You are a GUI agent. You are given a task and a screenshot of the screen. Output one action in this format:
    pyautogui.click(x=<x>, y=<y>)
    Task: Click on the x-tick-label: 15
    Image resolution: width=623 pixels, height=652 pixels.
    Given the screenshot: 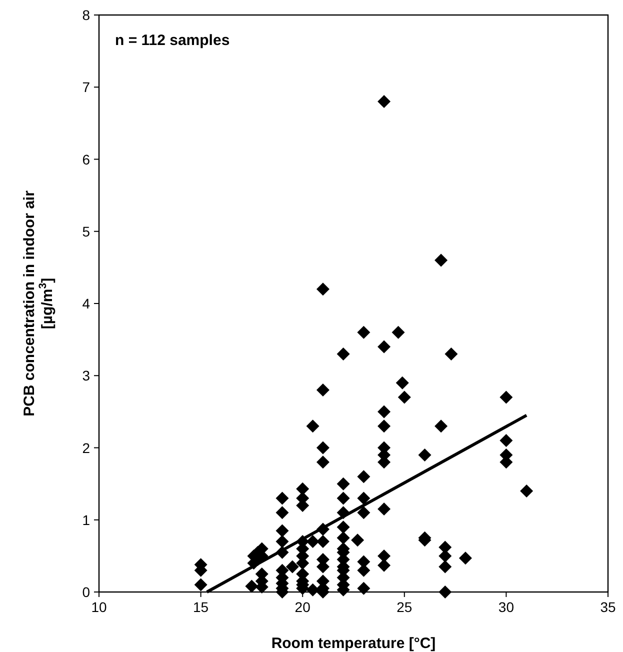 What is the action you would take?
    pyautogui.click(x=201, y=607)
    